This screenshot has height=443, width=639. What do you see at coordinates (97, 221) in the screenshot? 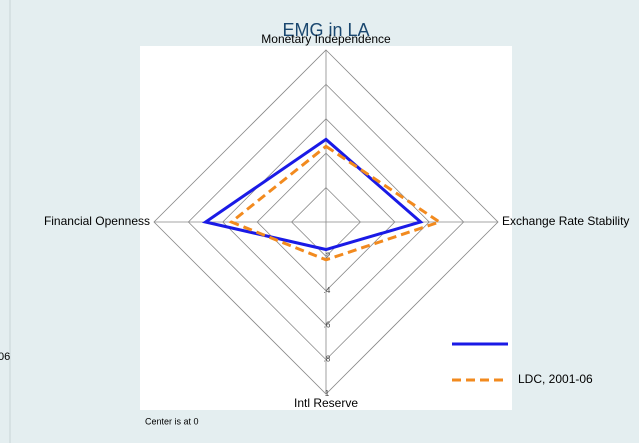
I see `axis-label: Financial Openness` at bounding box center [97, 221].